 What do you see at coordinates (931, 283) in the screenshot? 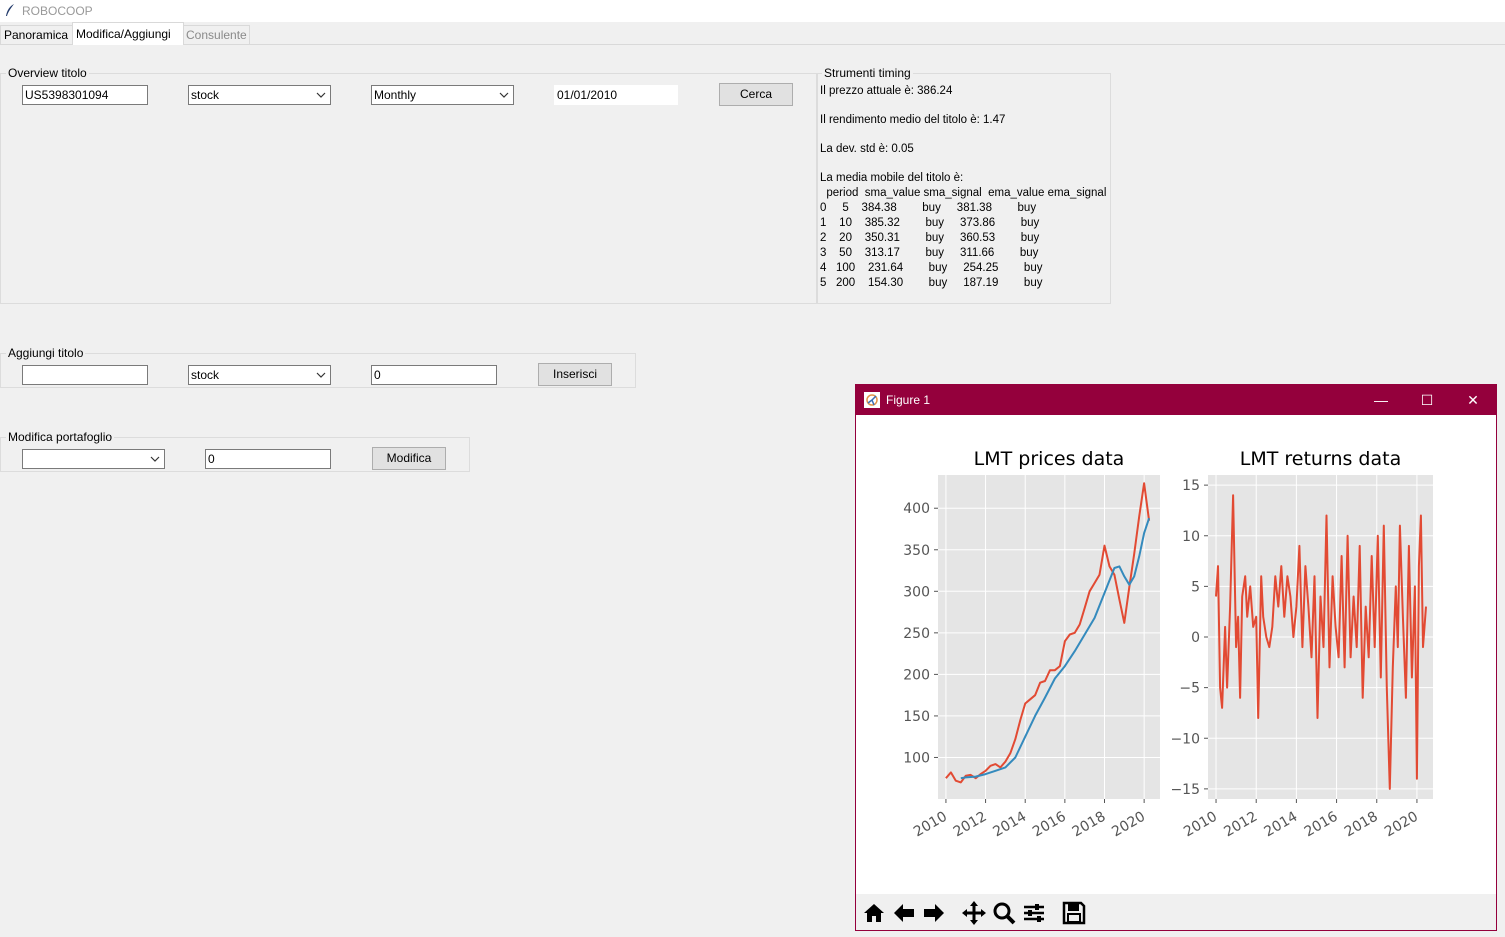
I see `ma-table-row: 5 200 154.30 buy 187.19 buy` at bounding box center [931, 283].